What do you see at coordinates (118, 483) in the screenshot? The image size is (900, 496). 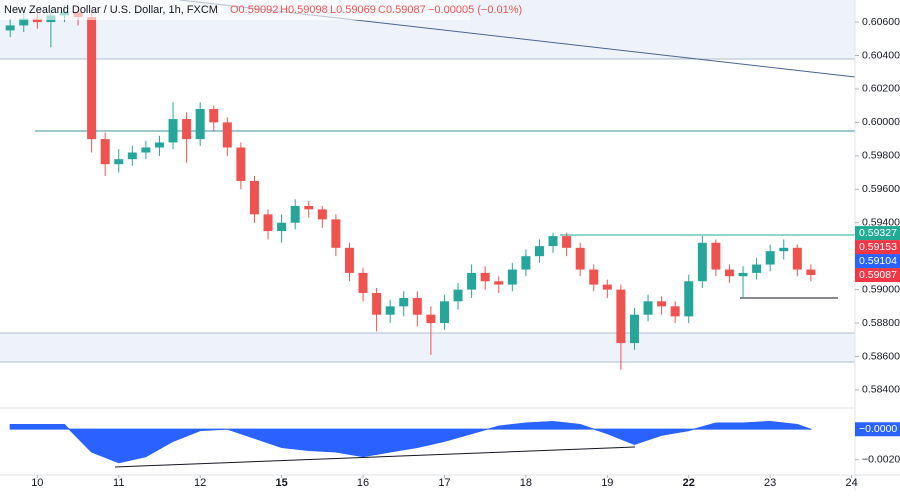 I see `x-tick-label: 11` at bounding box center [118, 483].